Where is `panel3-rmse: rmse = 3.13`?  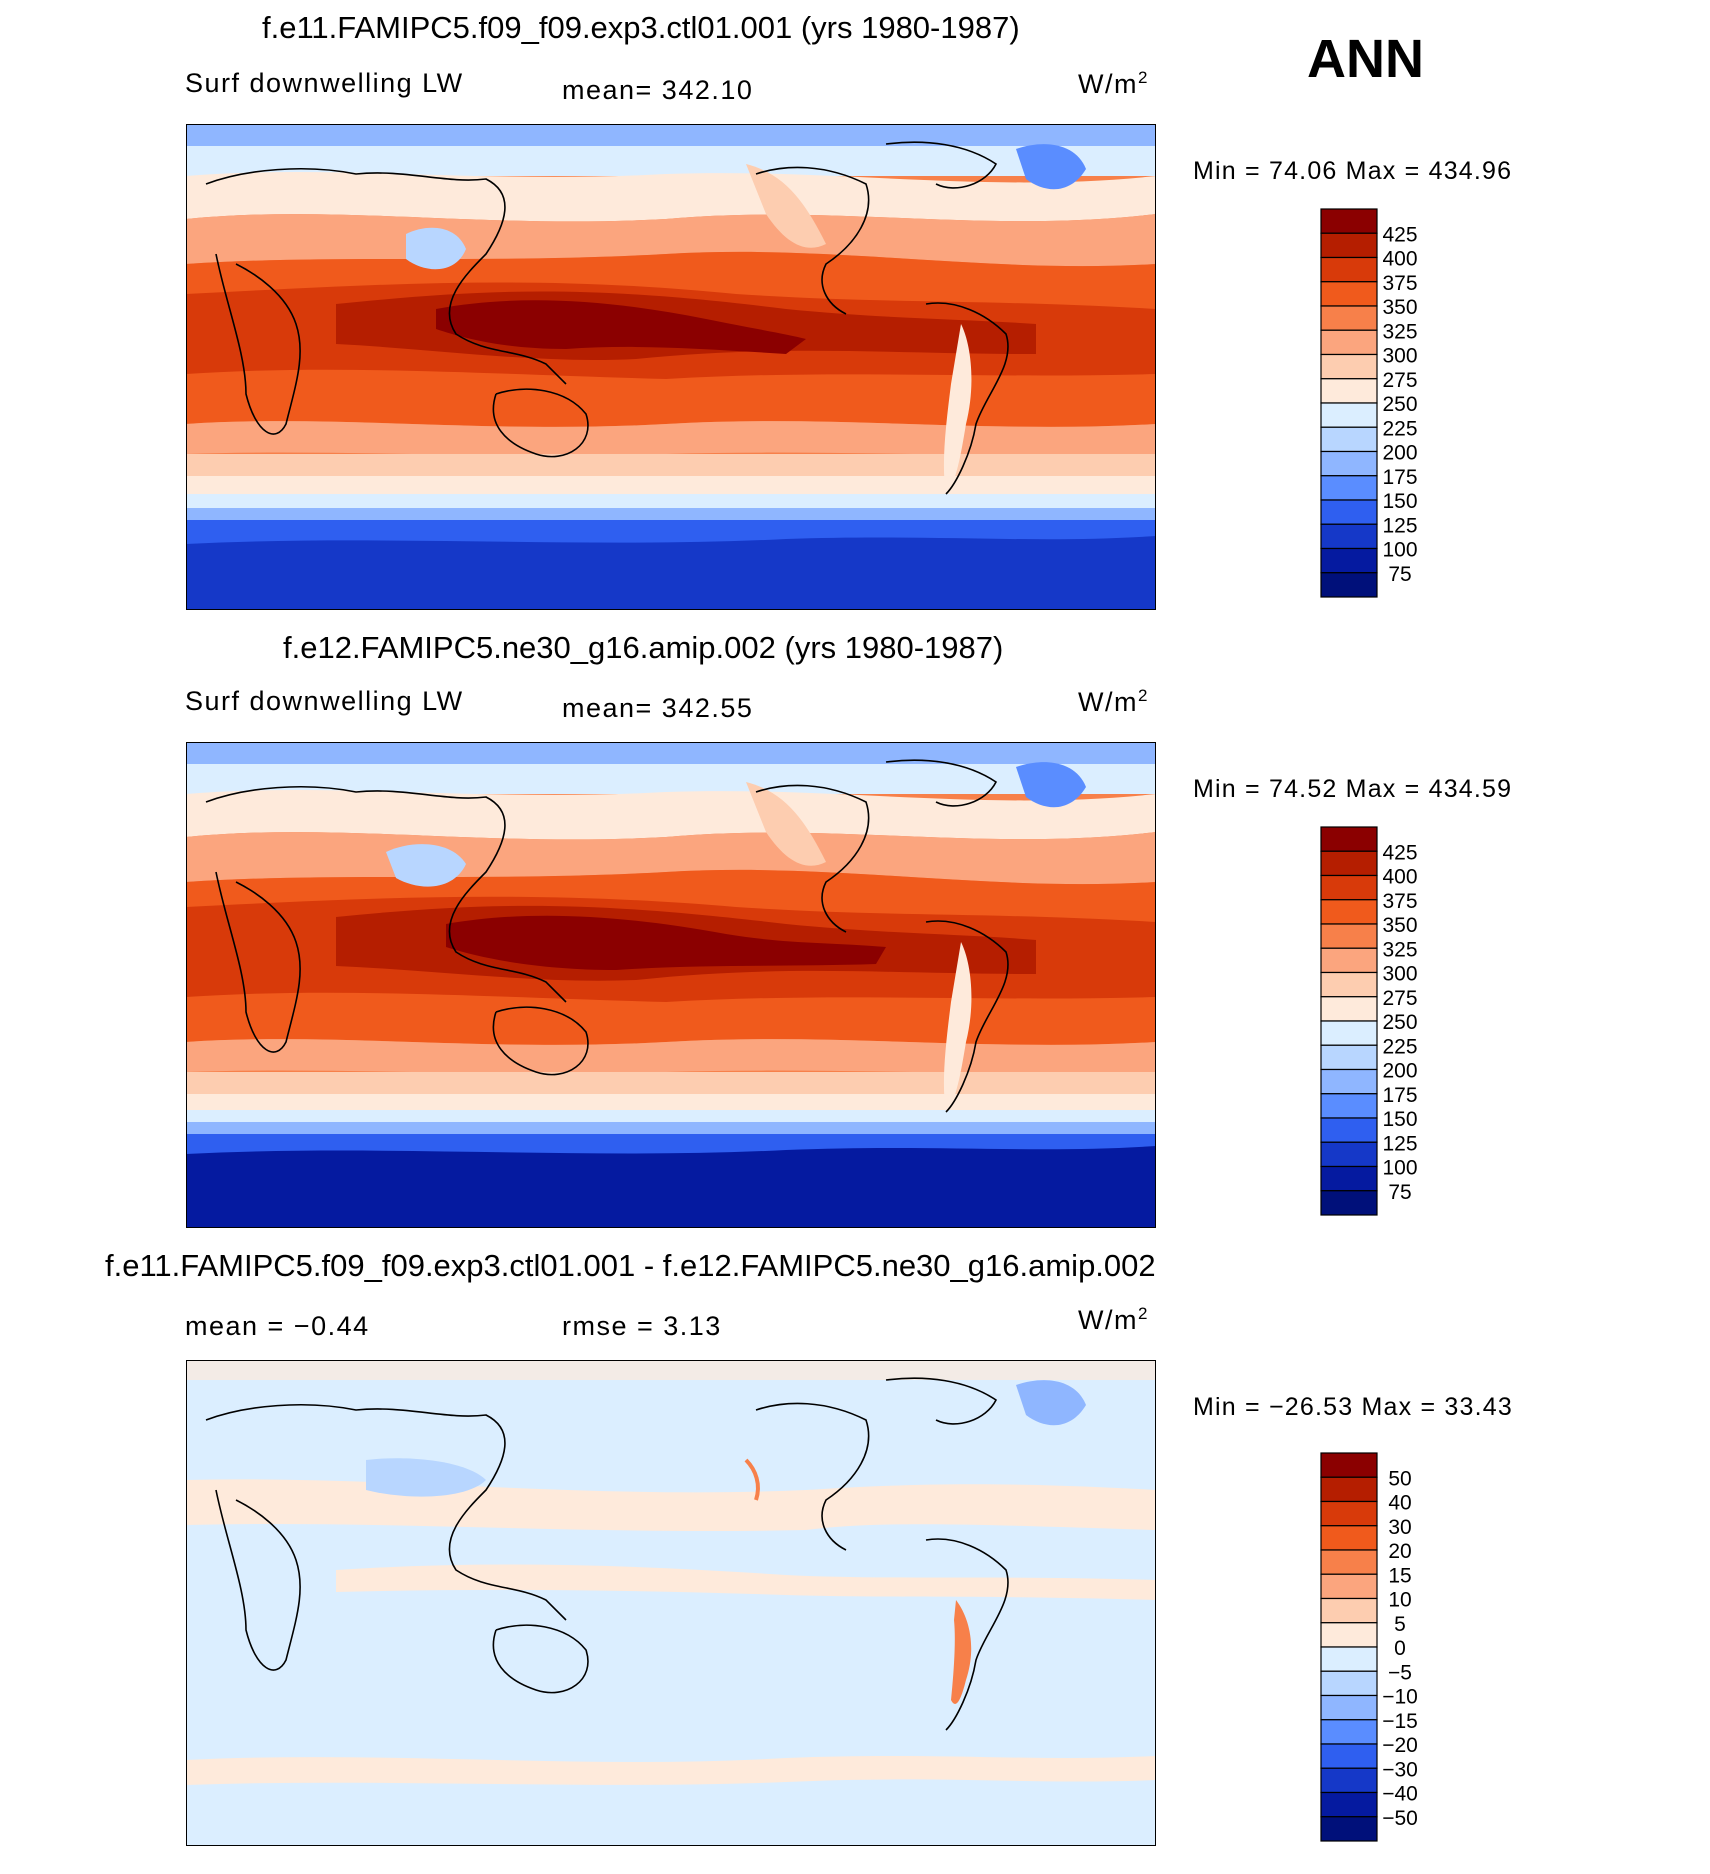 panel3-rmse: rmse = 3.13 is located at coordinates (642, 1326).